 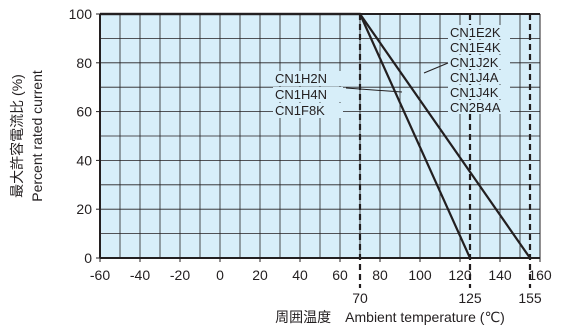 I want to click on annotation-label: CN1J4K, so click(x=474, y=92).